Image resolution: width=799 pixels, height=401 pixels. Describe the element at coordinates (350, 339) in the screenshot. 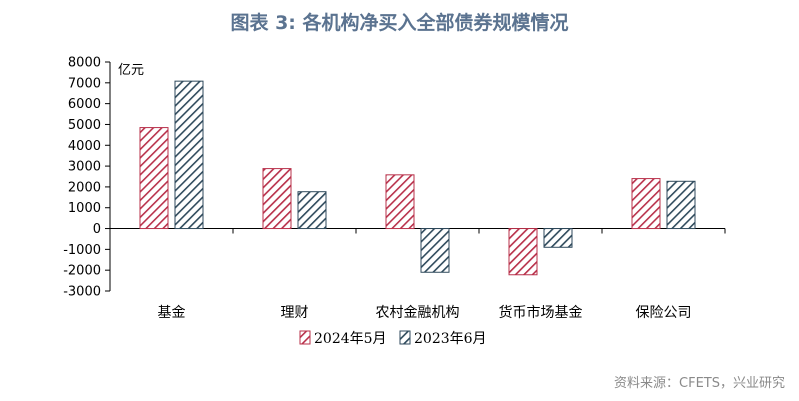

I see `legend-label: 2024年5月` at that location.